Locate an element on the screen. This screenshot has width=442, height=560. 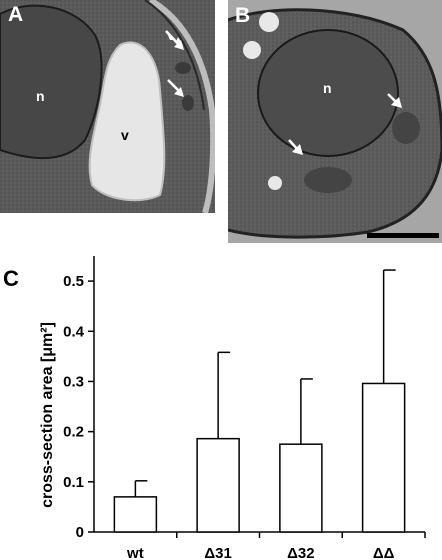
x-tick-label: ΔΔ is located at coordinates (384, 552).